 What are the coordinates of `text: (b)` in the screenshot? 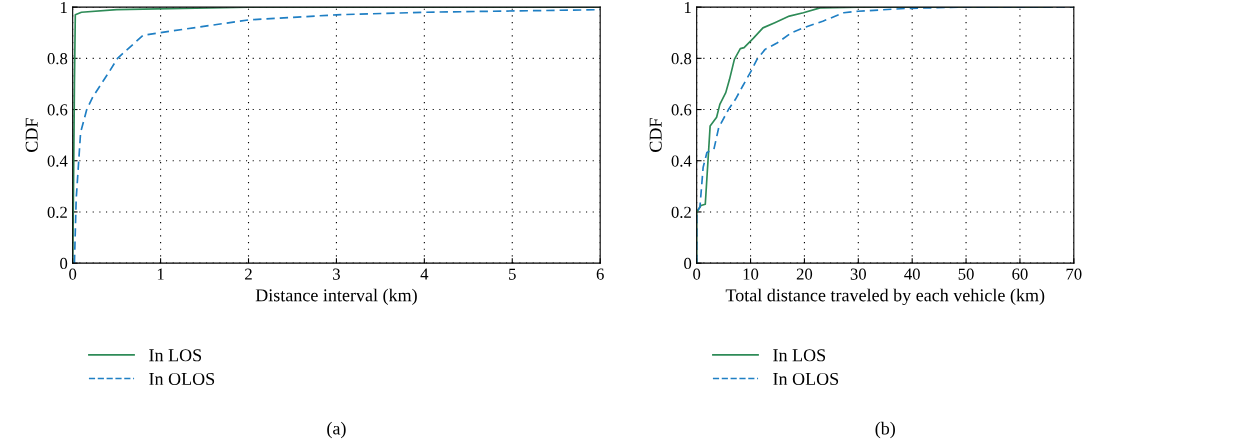 It's located at (885, 430).